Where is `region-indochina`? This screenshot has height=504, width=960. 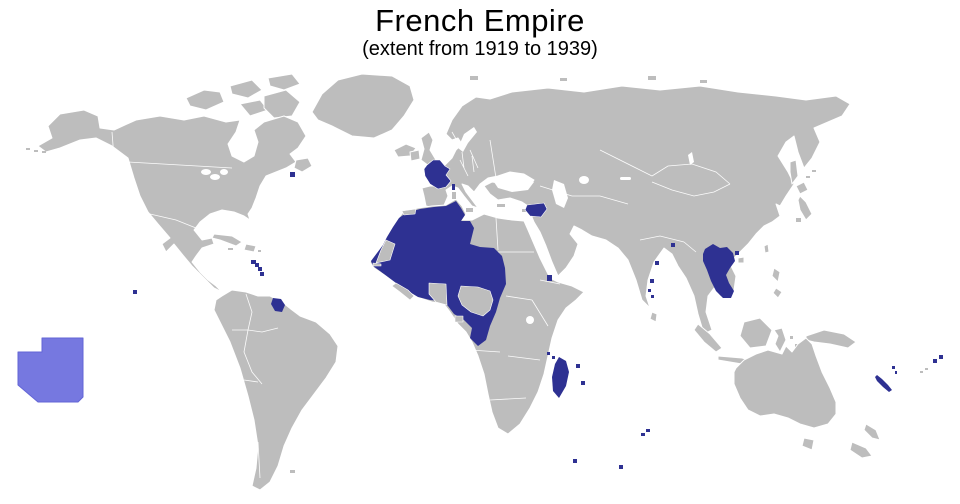 region-indochina is located at coordinates (719, 271).